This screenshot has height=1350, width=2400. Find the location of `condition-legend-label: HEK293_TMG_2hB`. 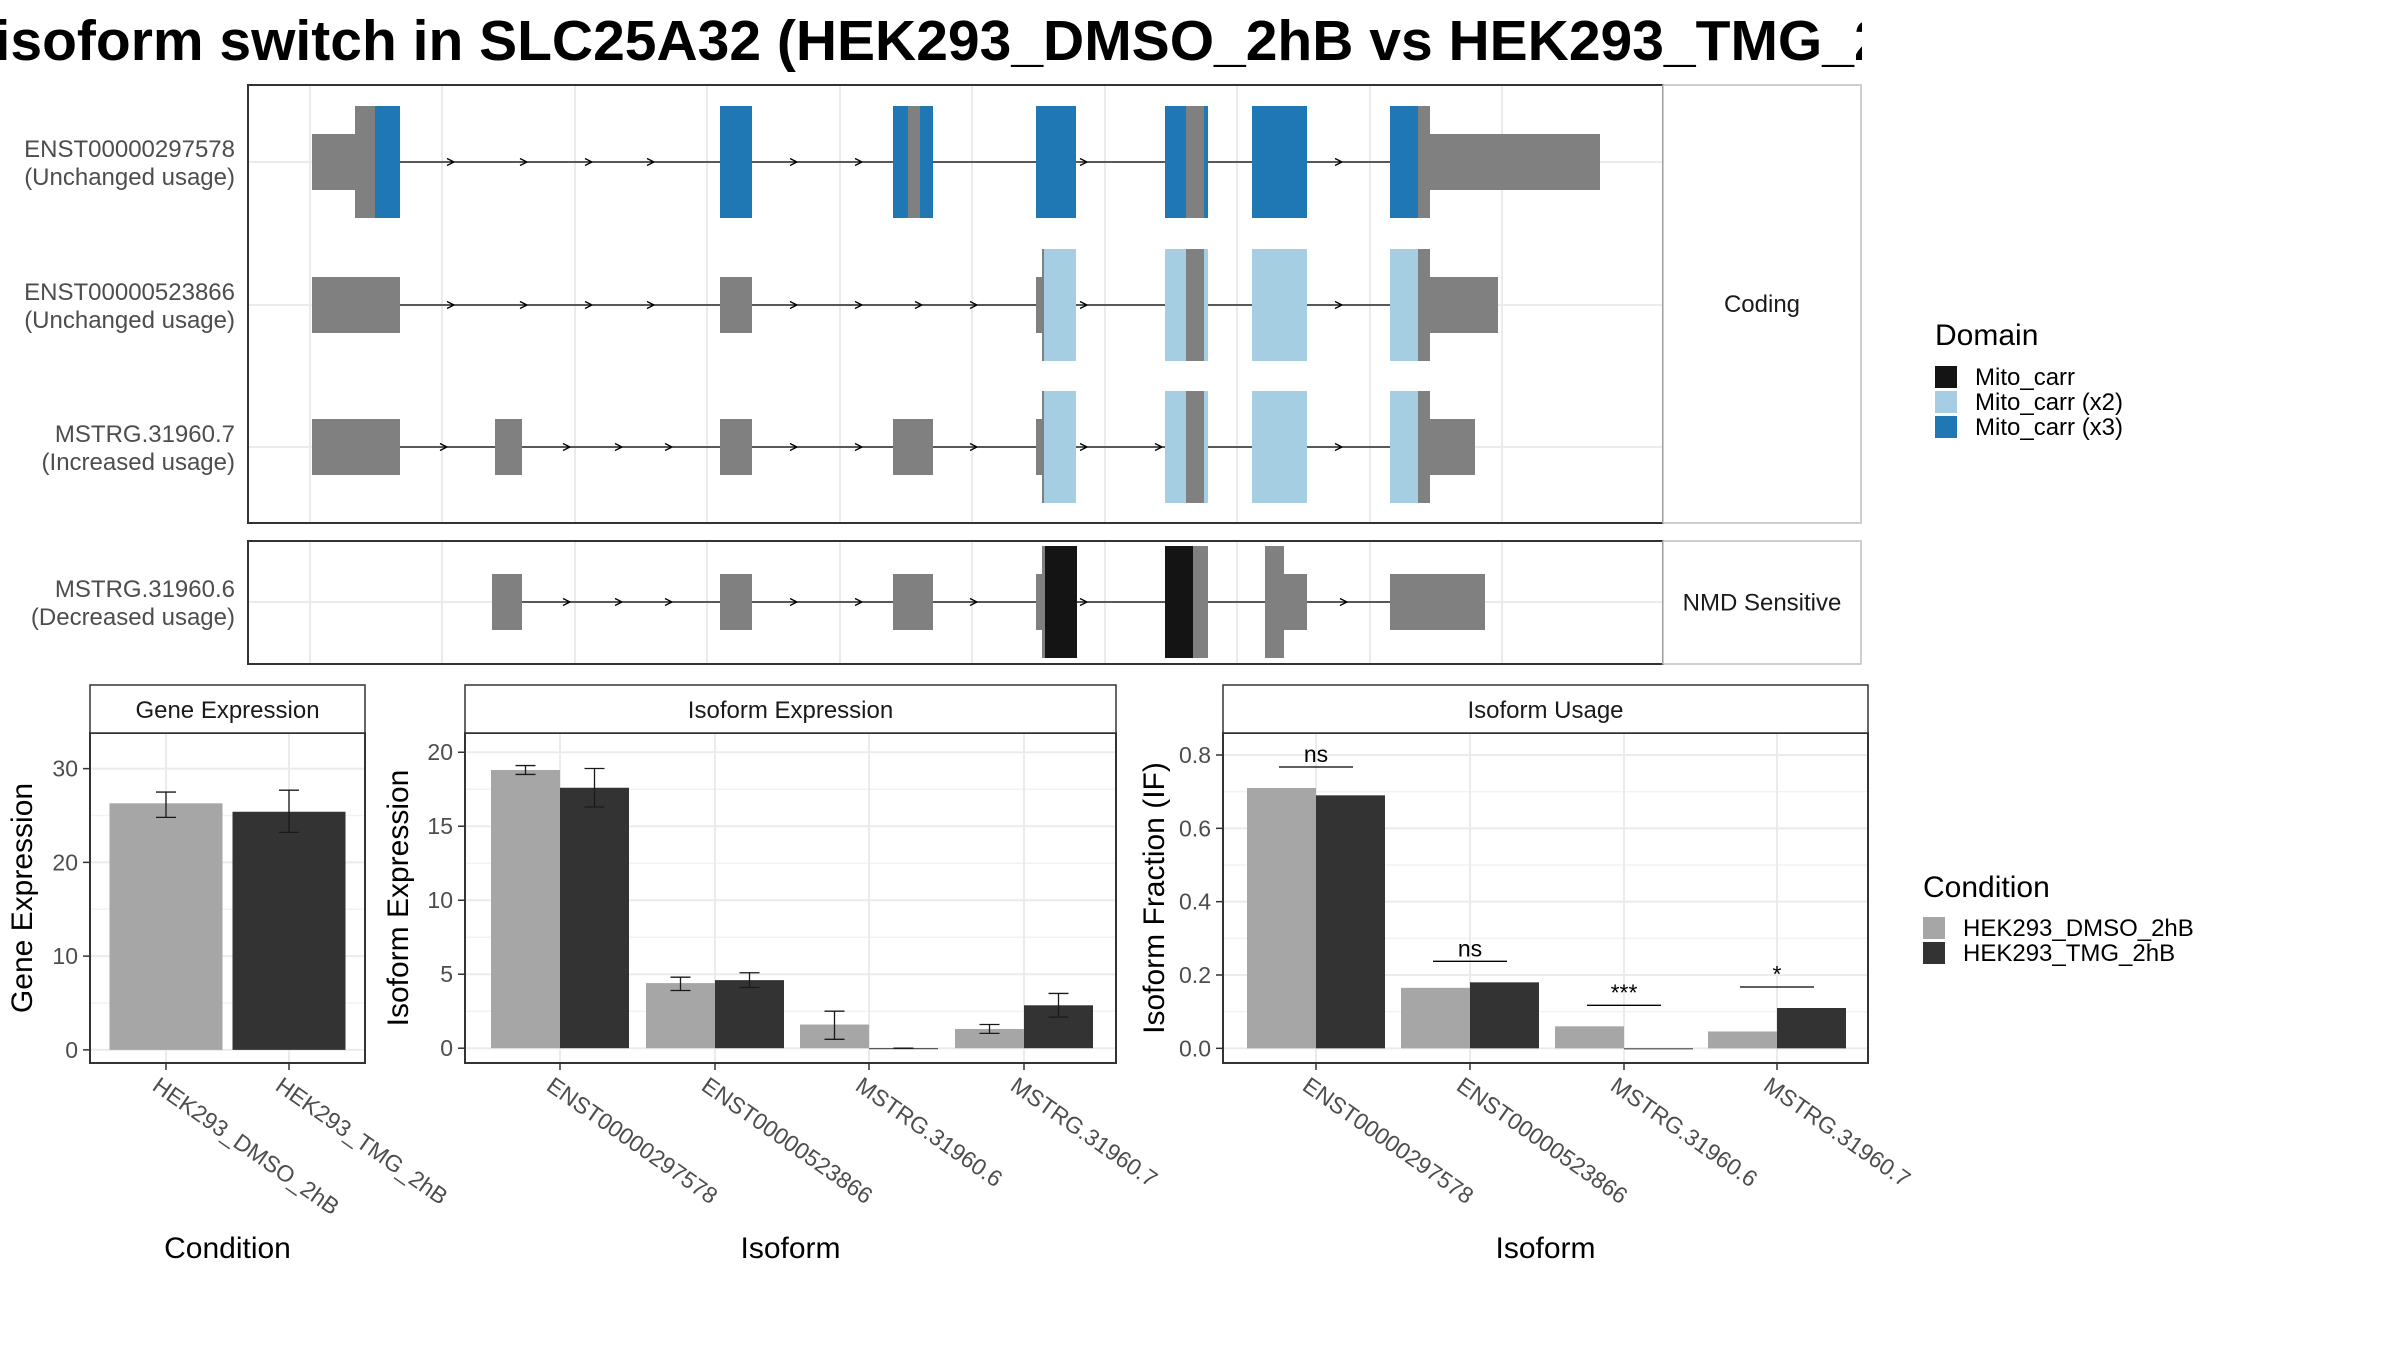

condition-legend-label: HEK293_TMG_2hB is located at coordinates (2069, 953).